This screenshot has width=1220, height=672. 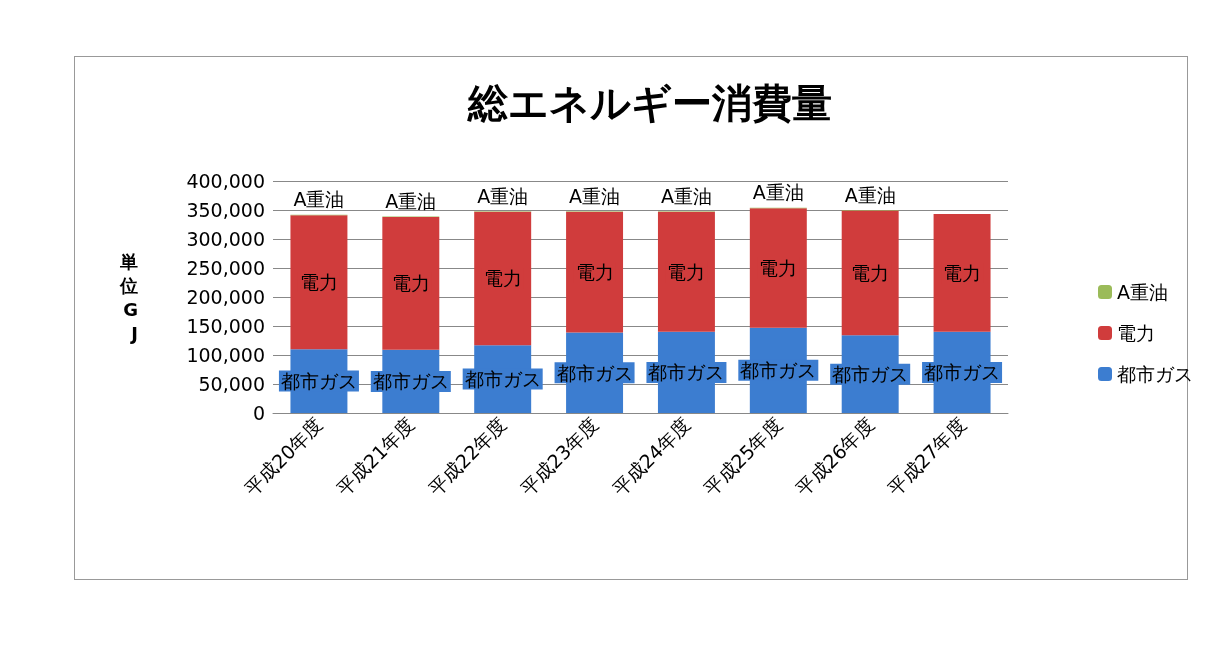 What do you see at coordinates (651, 456) in the screenshot?
I see `x-tick-label: 平成24年度` at bounding box center [651, 456].